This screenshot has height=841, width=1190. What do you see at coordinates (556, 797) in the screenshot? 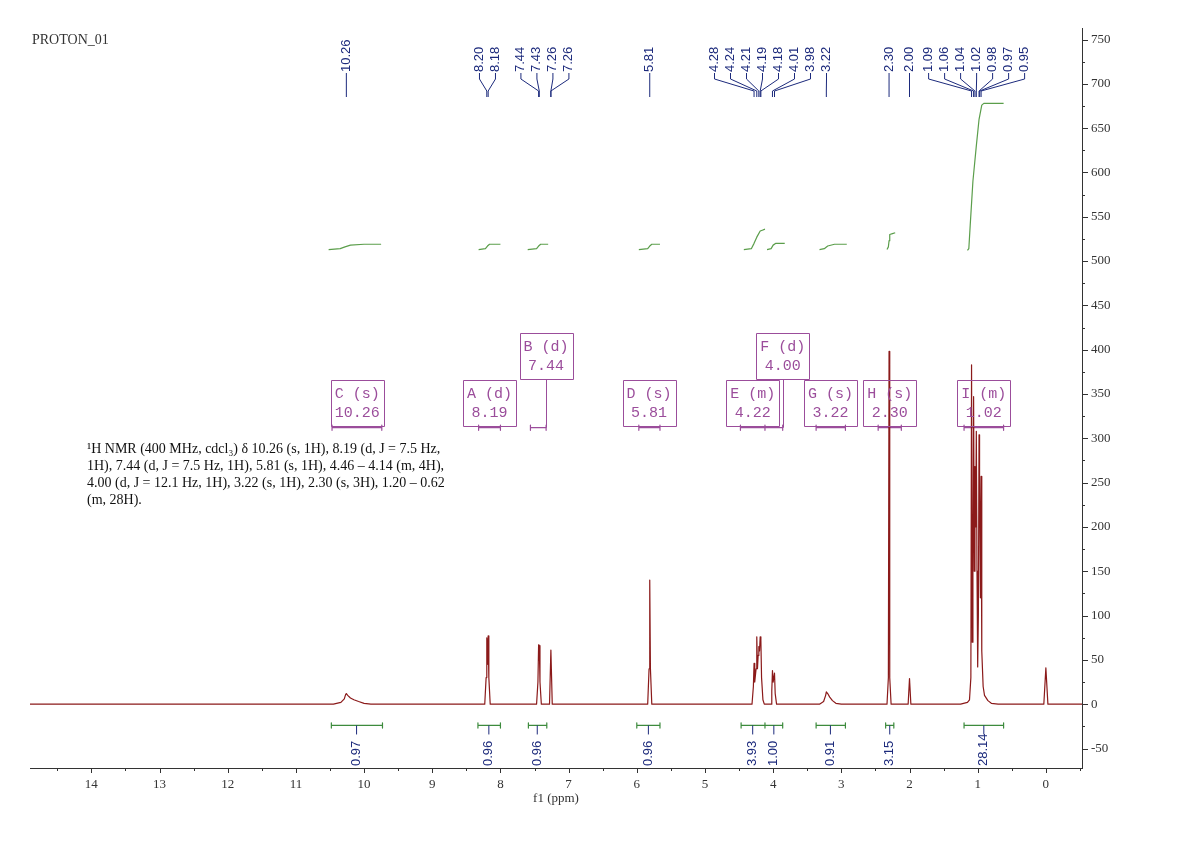
I see `x-axis-title: f1 (ppm)` at bounding box center [556, 797].